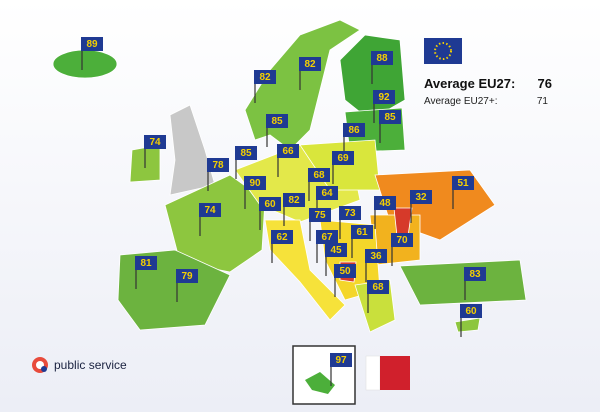 The height and width of the screenshot is (412, 600). What do you see at coordinates (362, 241) in the screenshot?
I see `score-flag: 61` at bounding box center [362, 241].